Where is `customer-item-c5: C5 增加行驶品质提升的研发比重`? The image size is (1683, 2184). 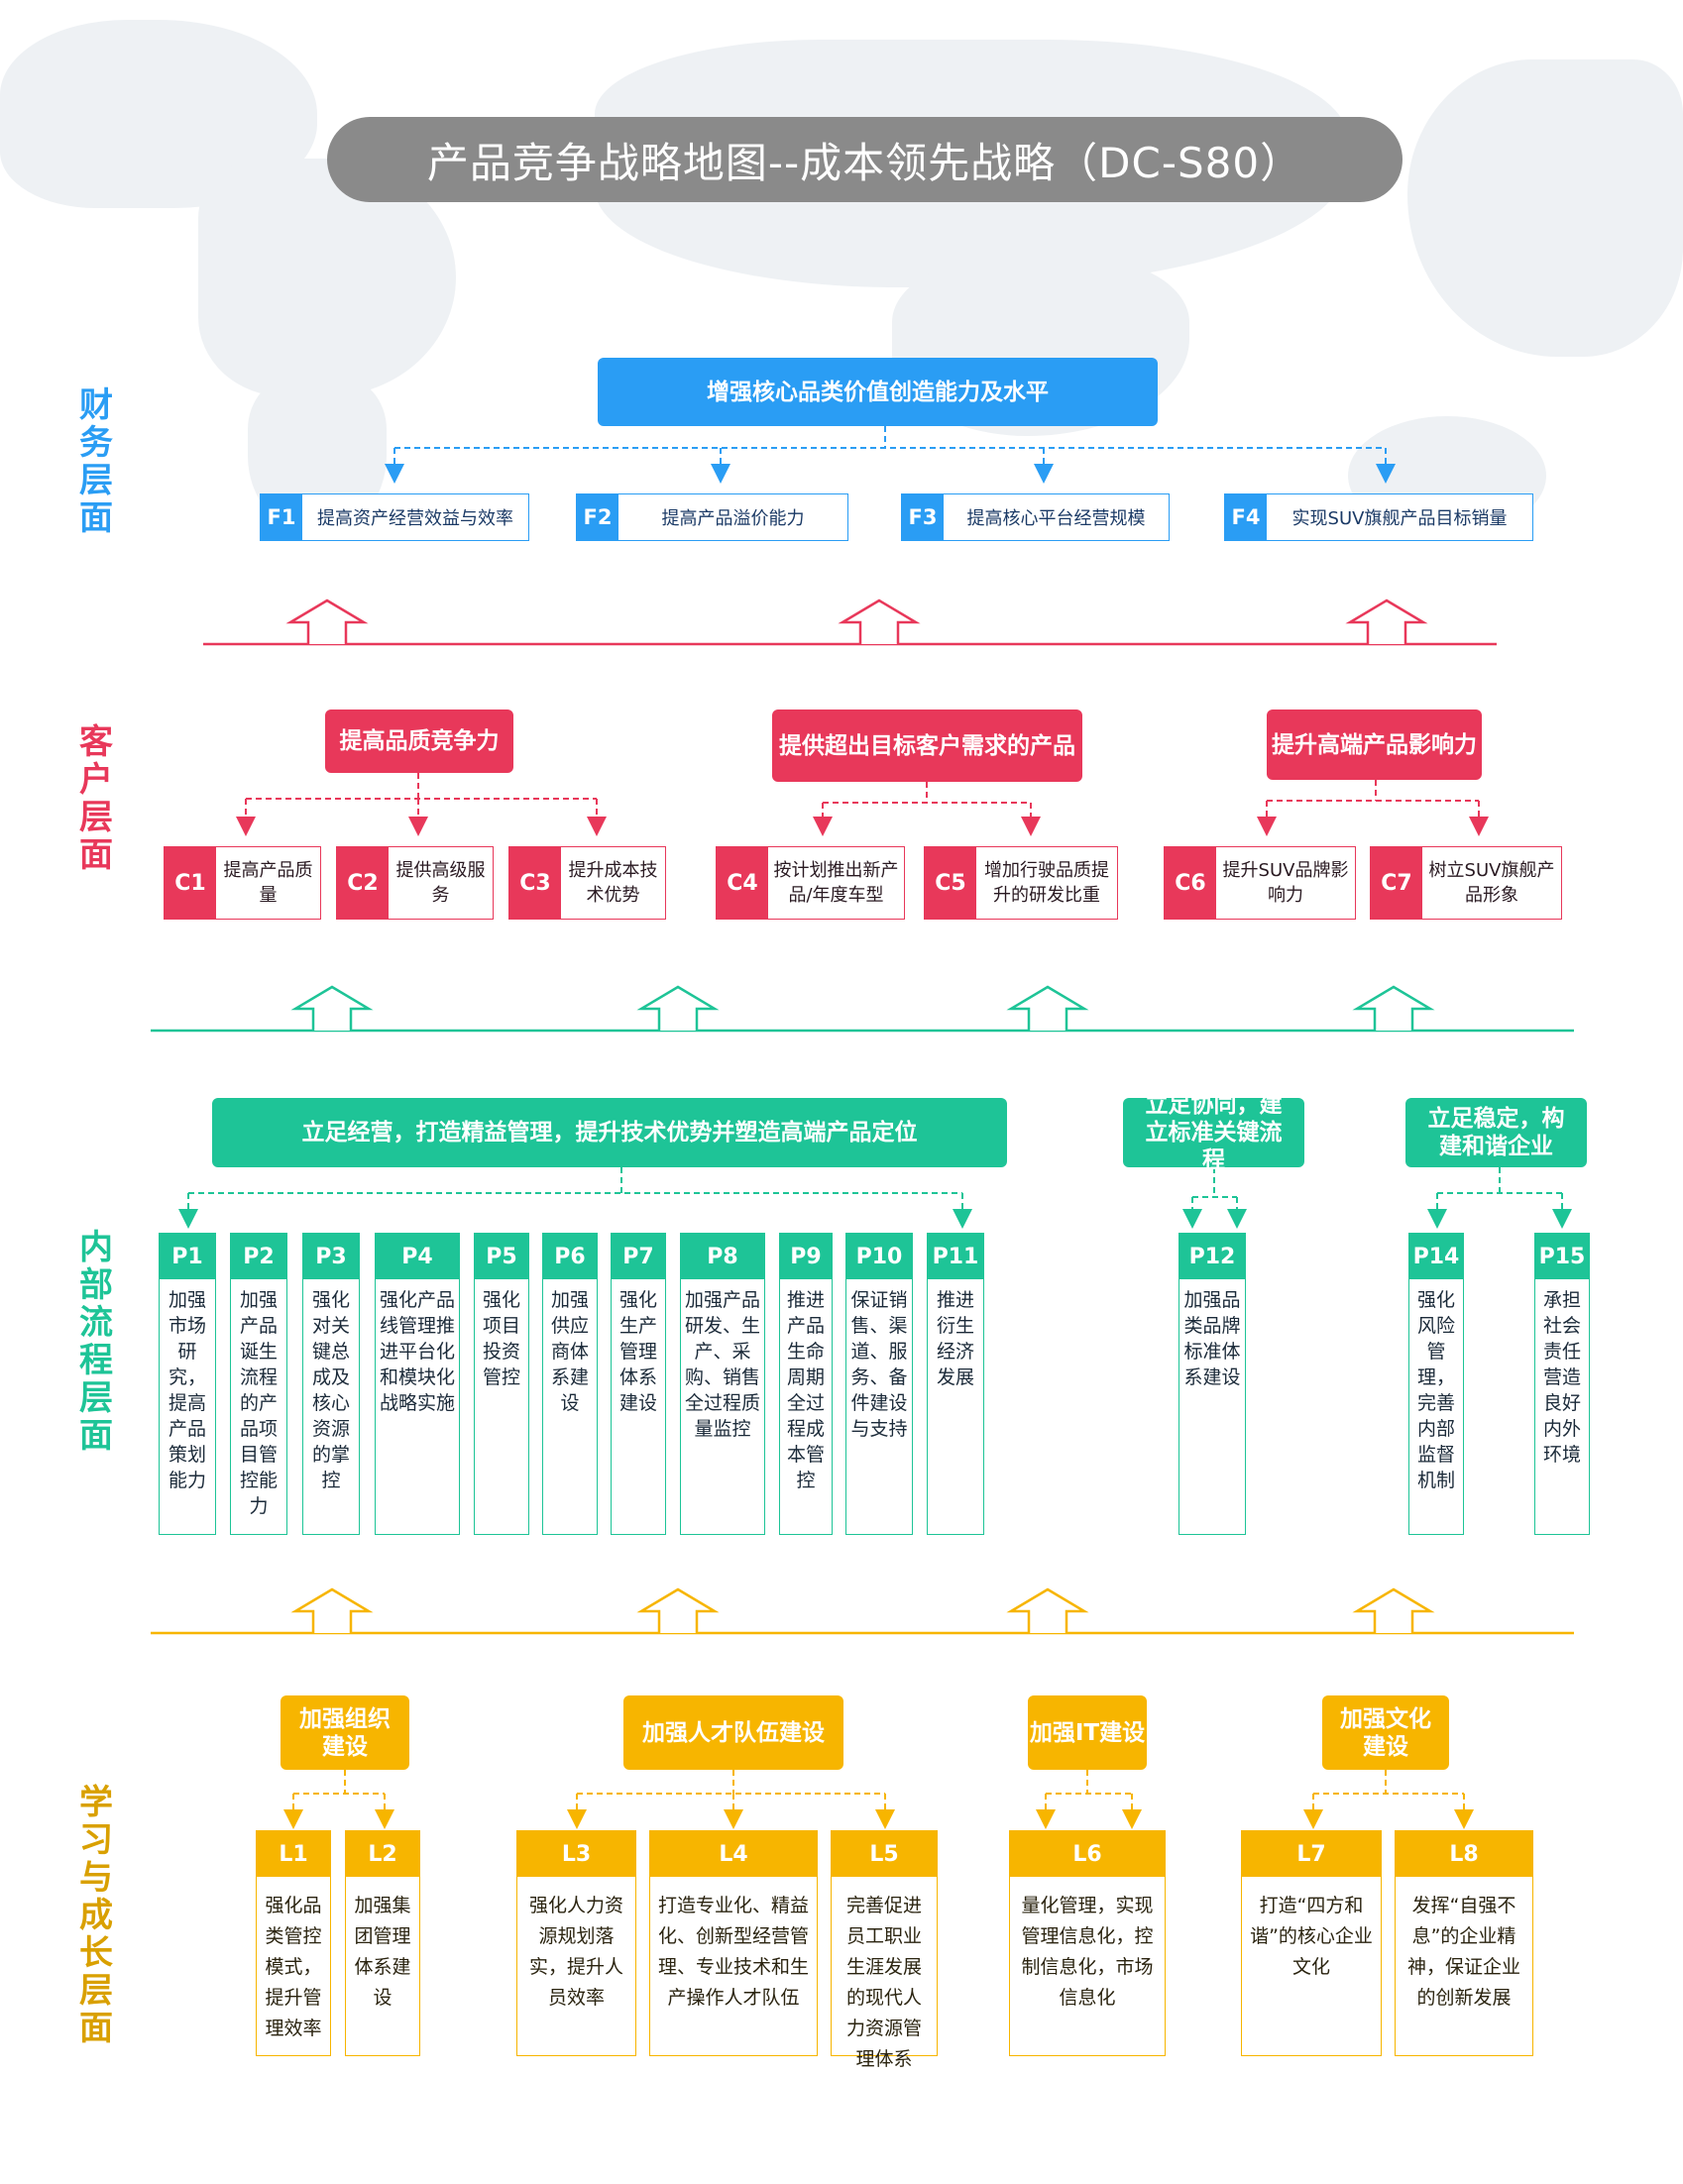
customer-item-c5: C5 增加行驶品质提升的研发比重 is located at coordinates (1021, 883).